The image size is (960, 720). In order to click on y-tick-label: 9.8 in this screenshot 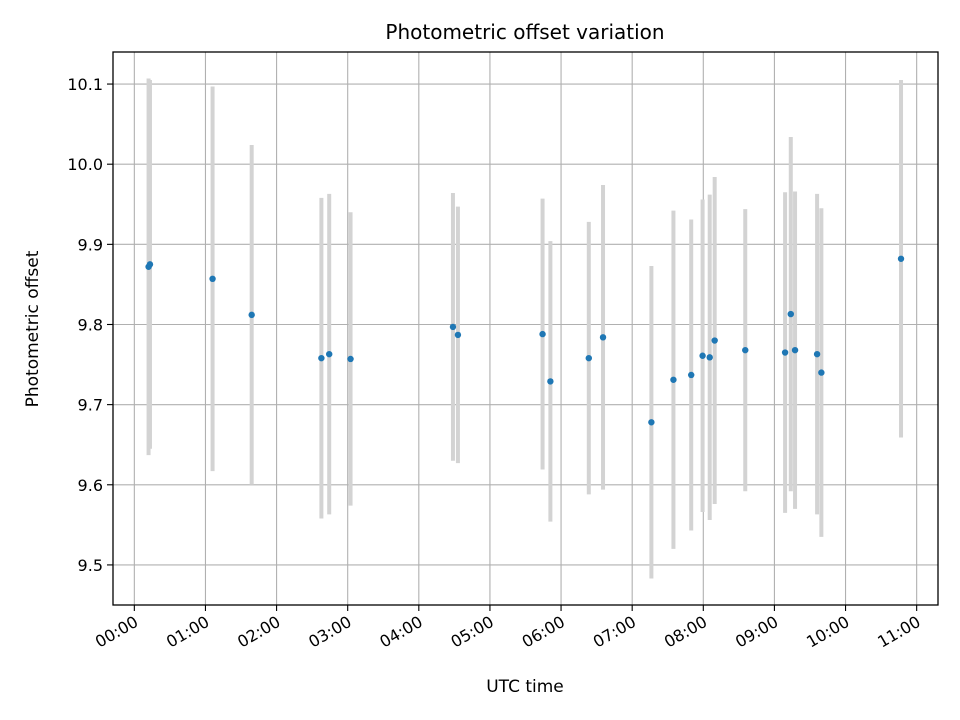, I will do `click(90, 324)`.